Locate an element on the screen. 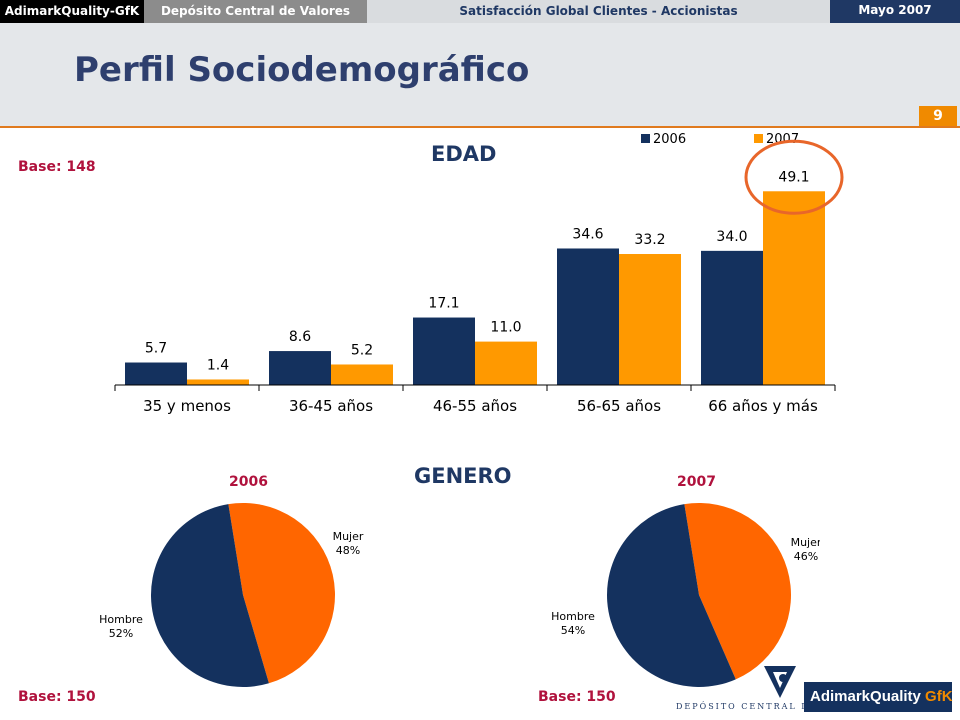  pie-value-mujer: 48% is located at coordinates (348, 550).